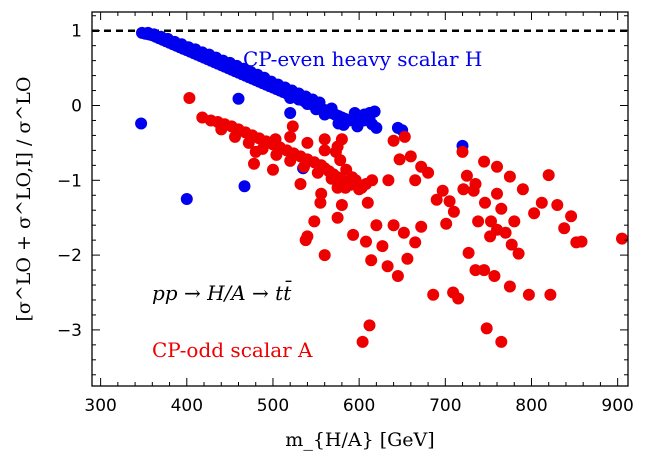  Describe the element at coordinates (187, 406) in the screenshot. I see `x-tick-label: 400` at that location.